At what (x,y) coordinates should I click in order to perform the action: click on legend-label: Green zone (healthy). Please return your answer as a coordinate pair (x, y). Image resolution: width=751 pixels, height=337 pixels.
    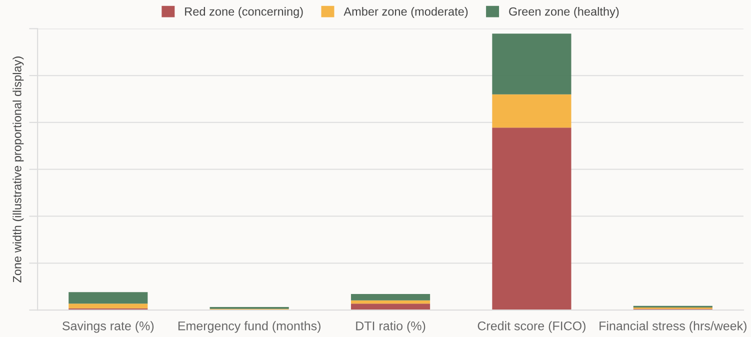
    Looking at the image, I should click on (564, 12).